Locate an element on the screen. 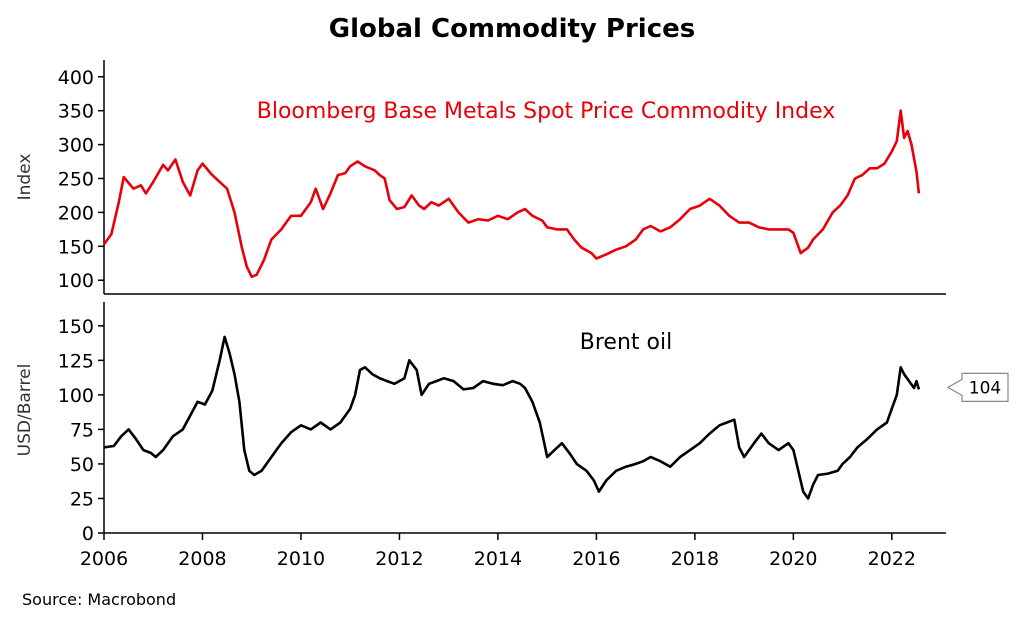 The width and height of the screenshot is (1024, 630). y-tick-label: 0 is located at coordinates (88, 534).